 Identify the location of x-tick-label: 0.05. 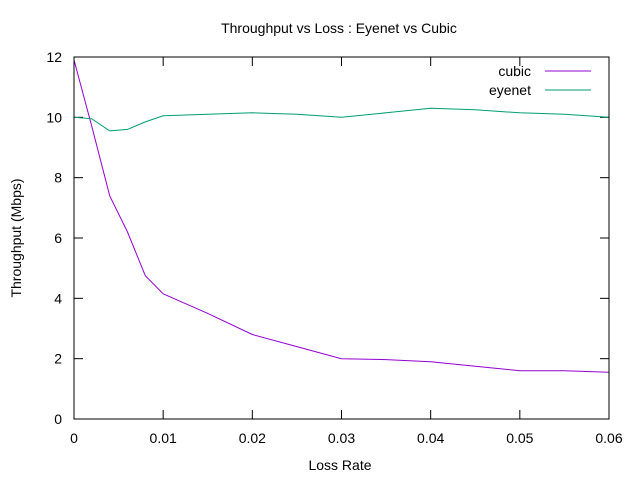
(519, 438).